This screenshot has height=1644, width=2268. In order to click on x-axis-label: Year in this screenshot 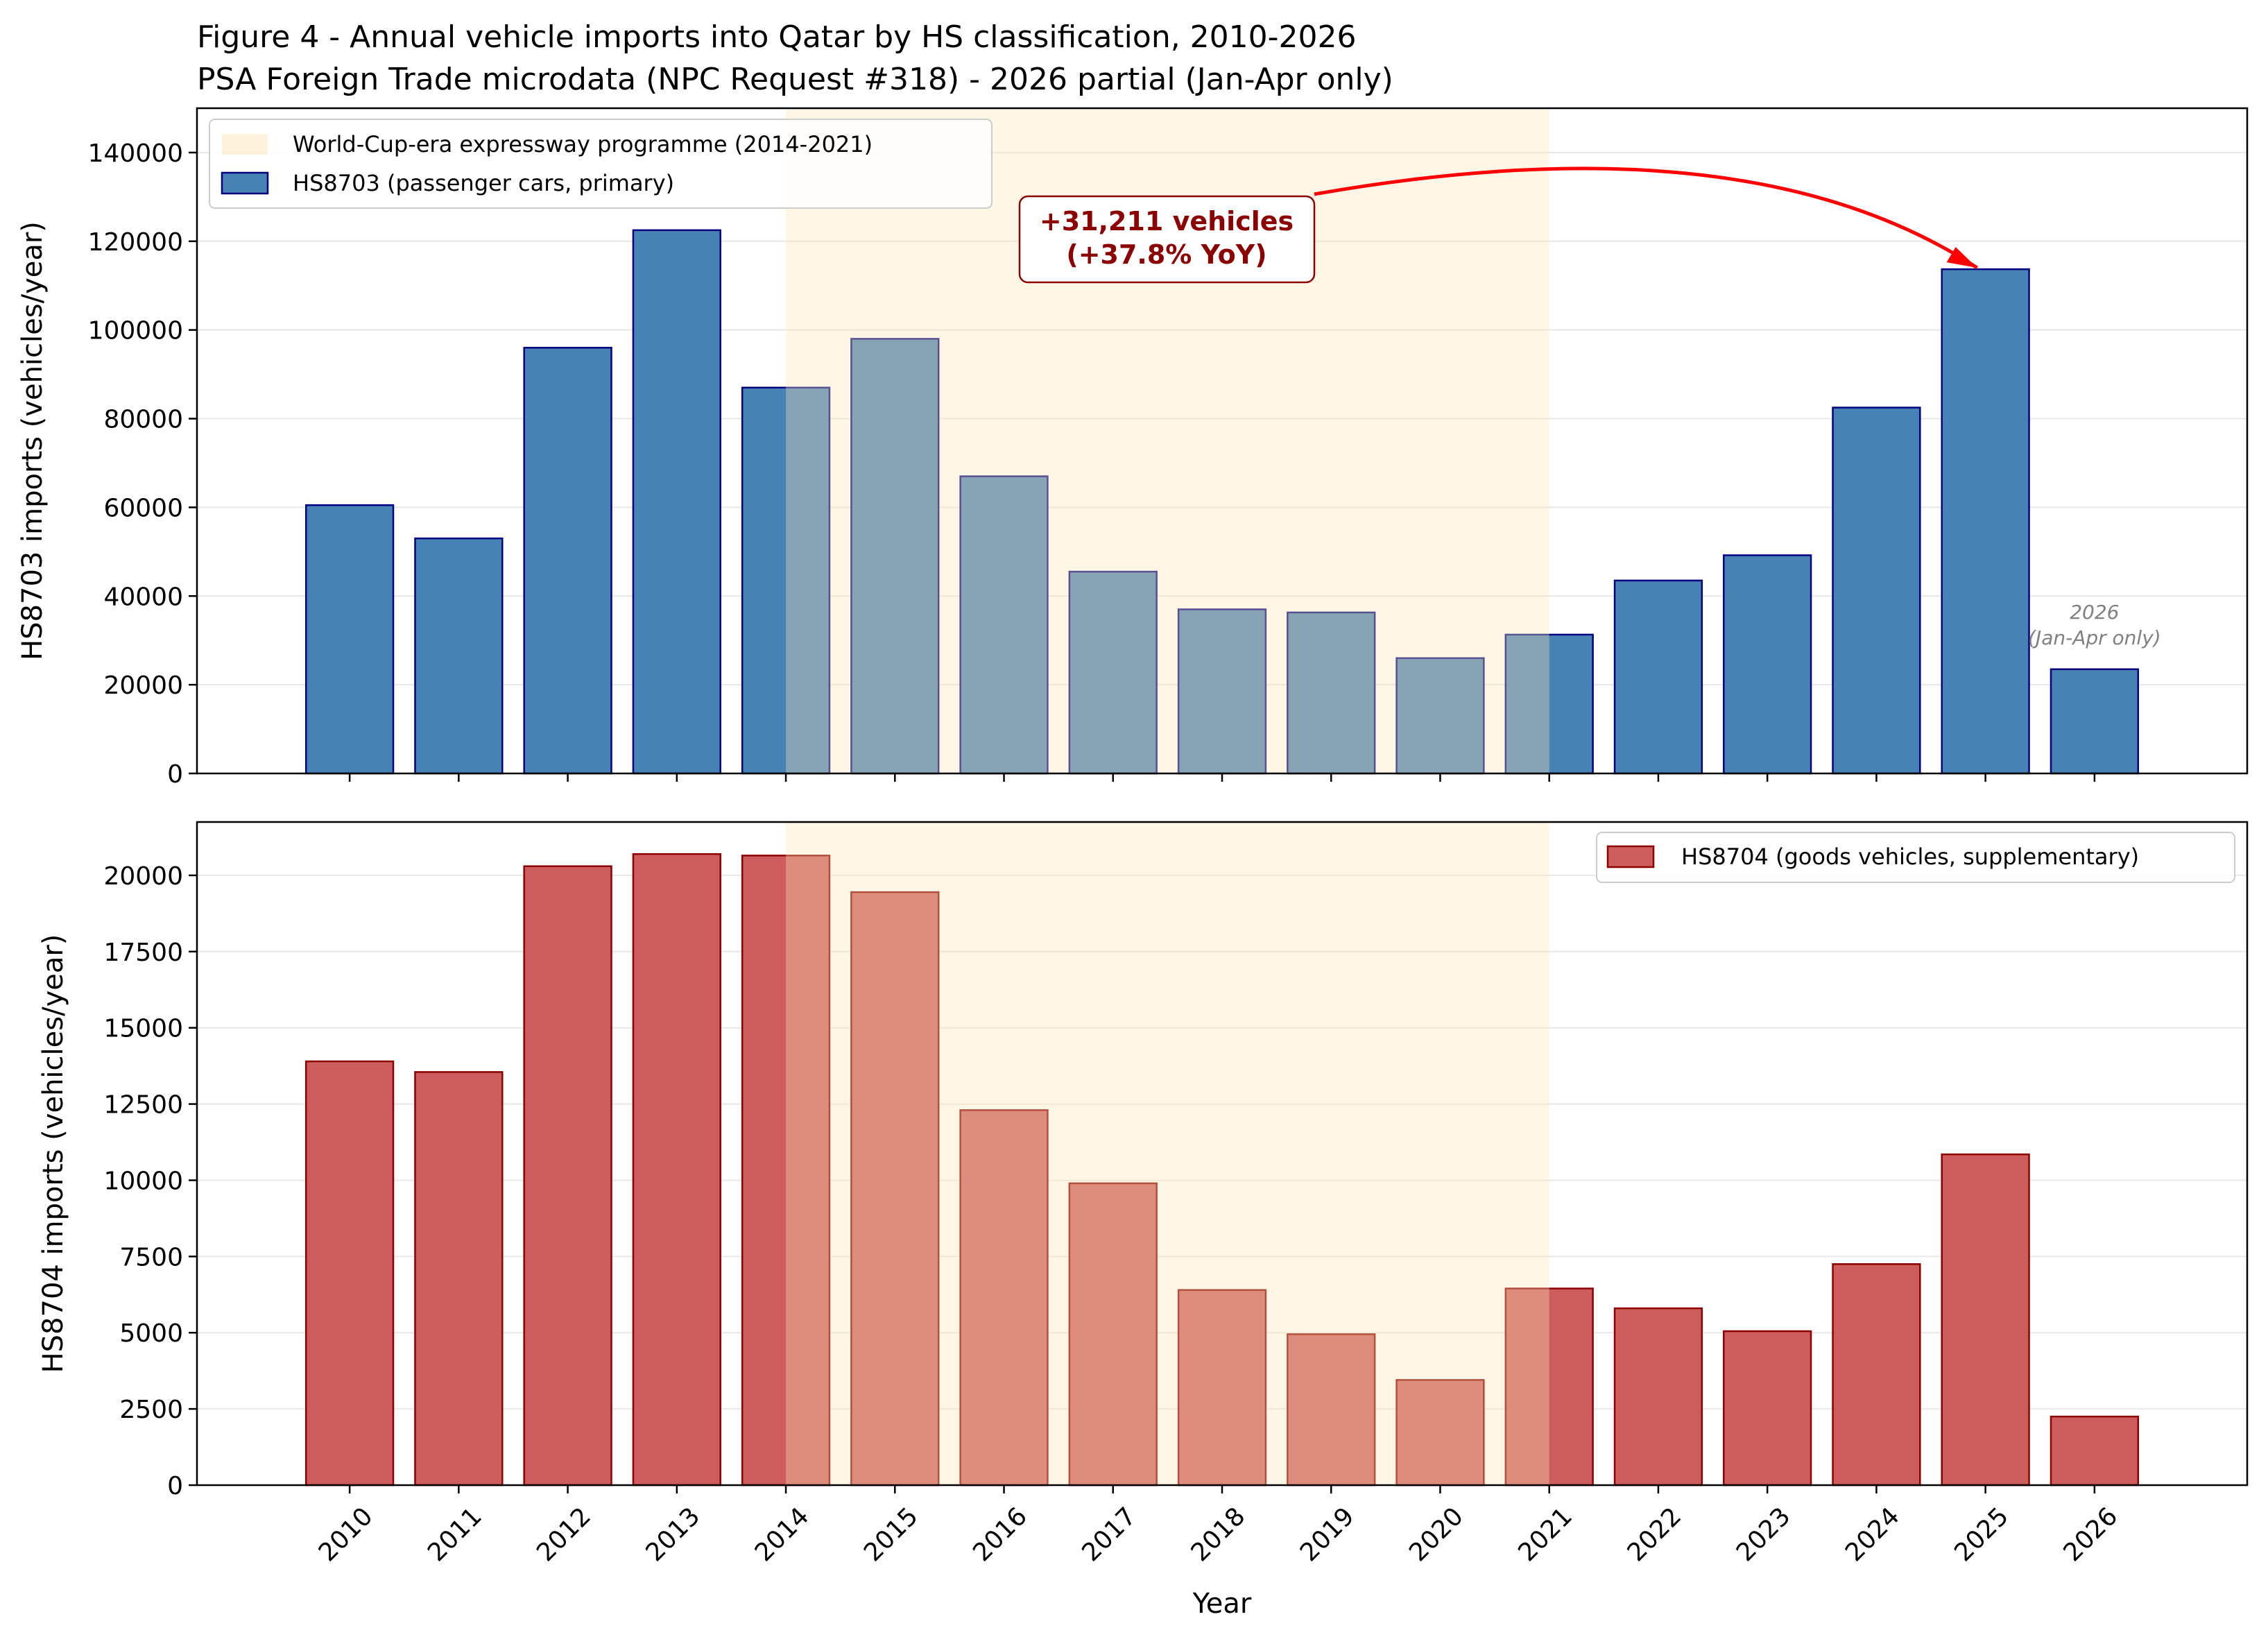, I will do `click(1222, 1604)`.